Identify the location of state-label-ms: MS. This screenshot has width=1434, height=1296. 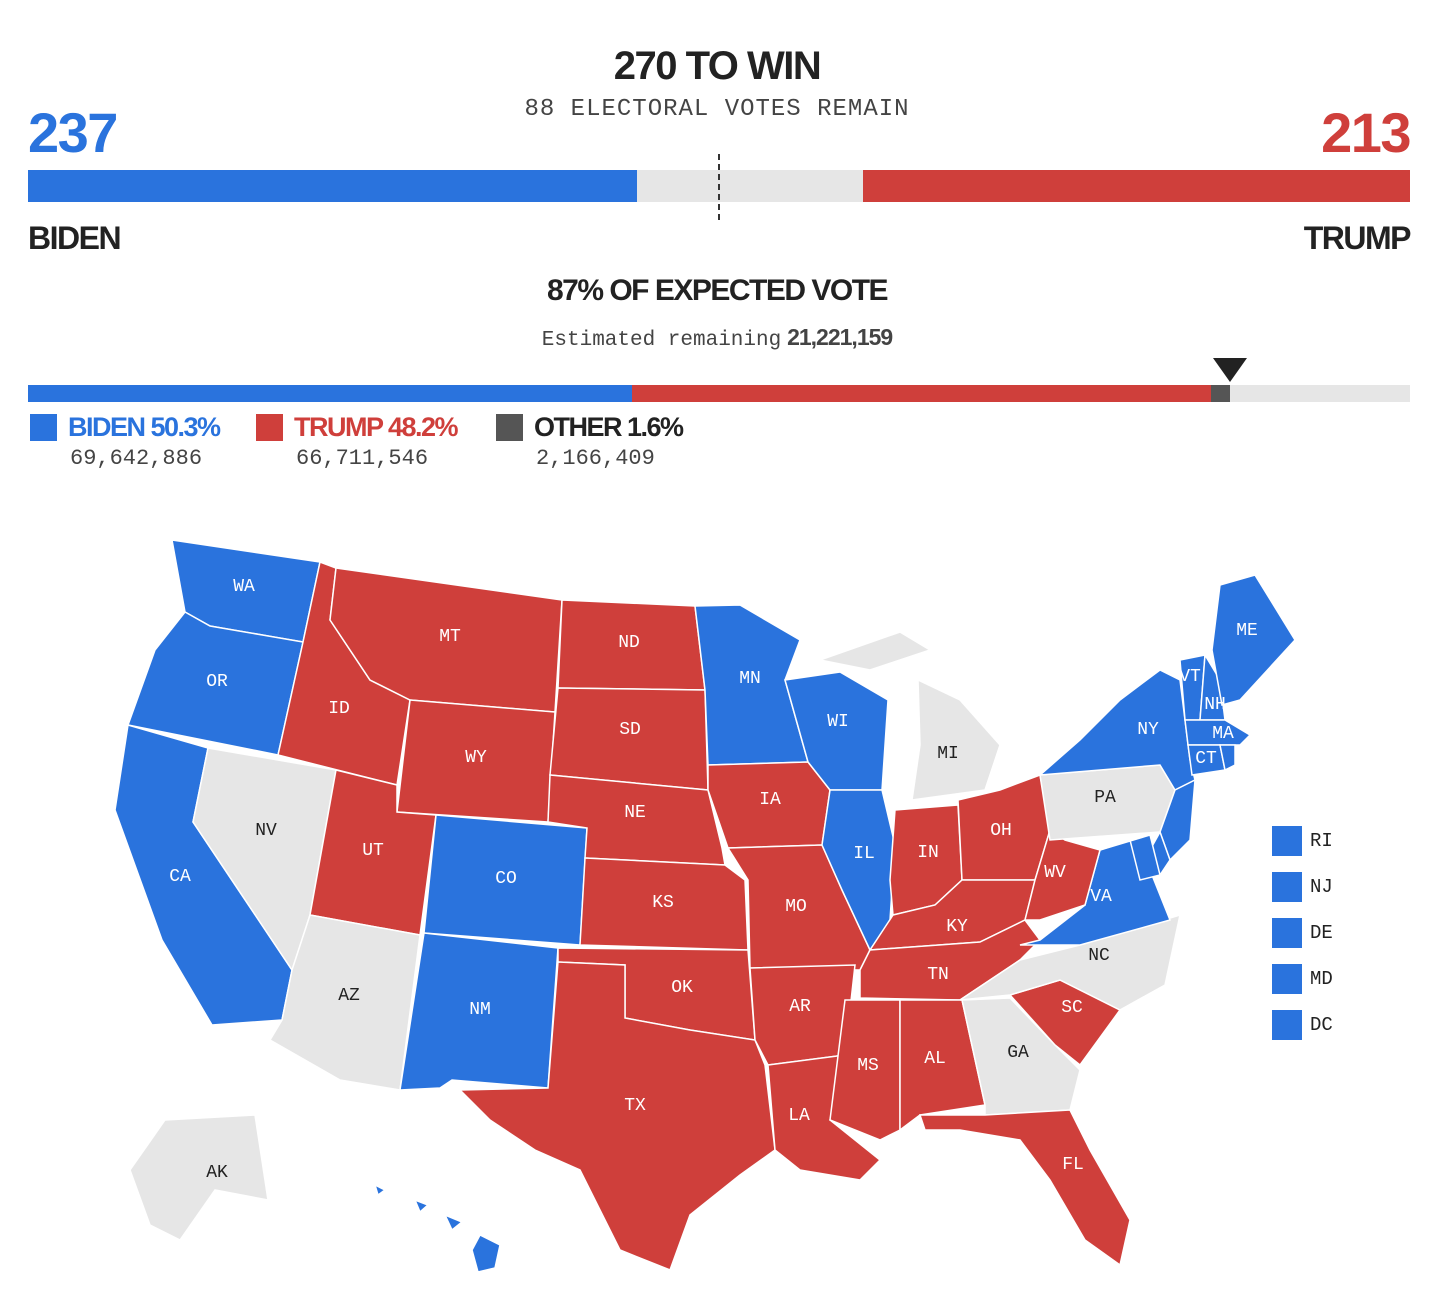
(868, 1066).